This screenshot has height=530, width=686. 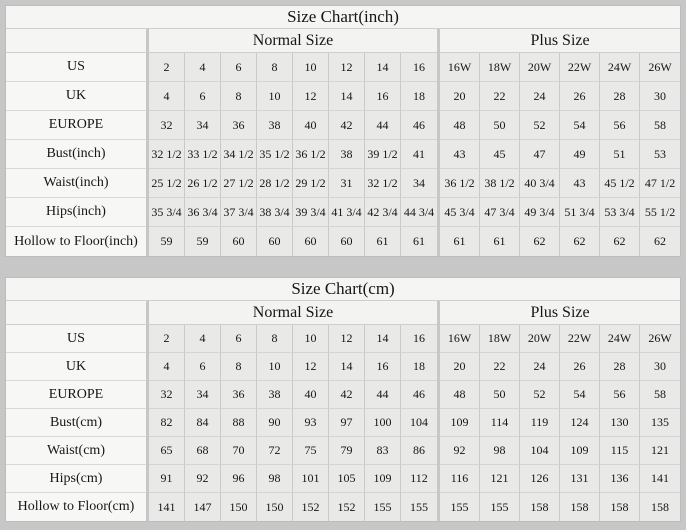 What do you see at coordinates (540, 479) in the screenshot?
I see `size-cell: 126` at bounding box center [540, 479].